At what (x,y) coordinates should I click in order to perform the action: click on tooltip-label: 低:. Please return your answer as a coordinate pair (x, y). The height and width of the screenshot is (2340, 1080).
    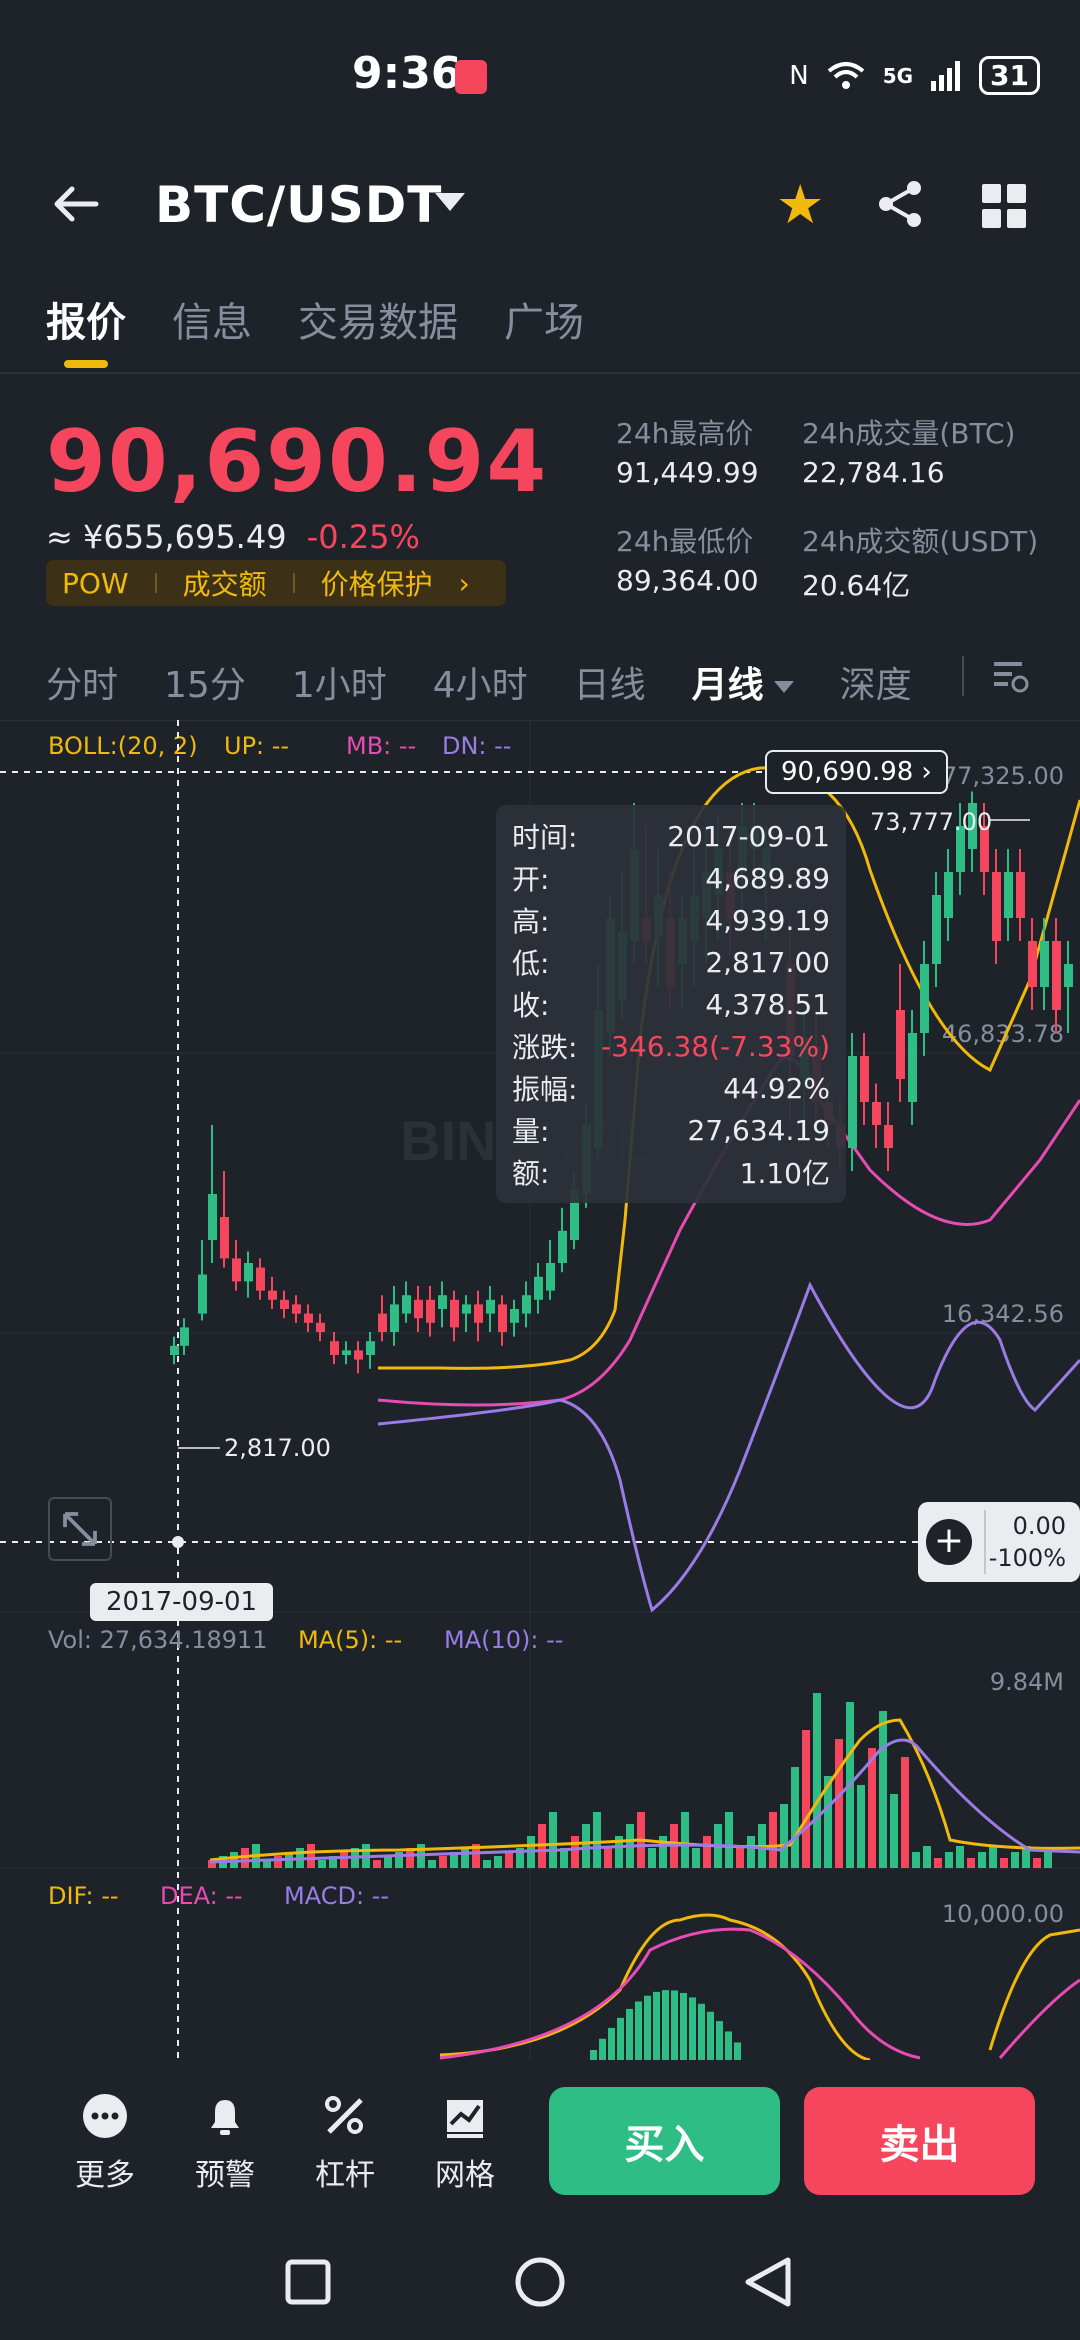
    Looking at the image, I should click on (531, 963).